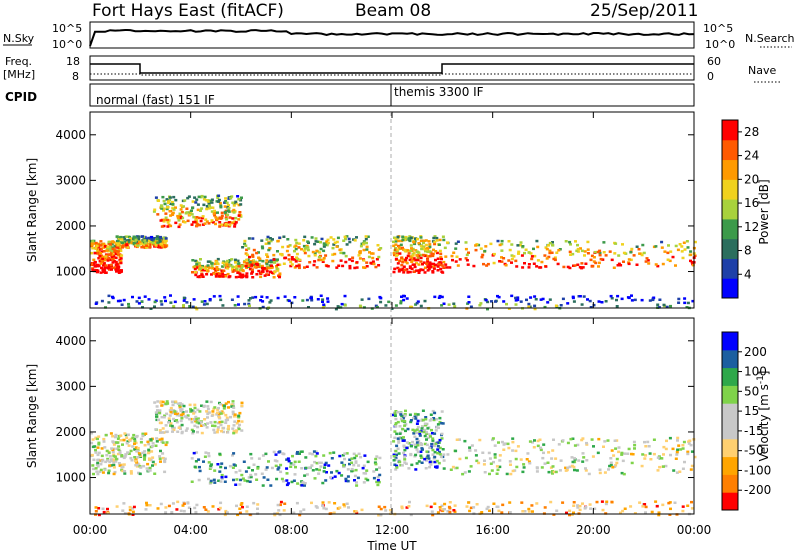 Image resolution: width=800 pixels, height=554 pixels. I want to click on freq-unit-label: [MHz], so click(19, 74).